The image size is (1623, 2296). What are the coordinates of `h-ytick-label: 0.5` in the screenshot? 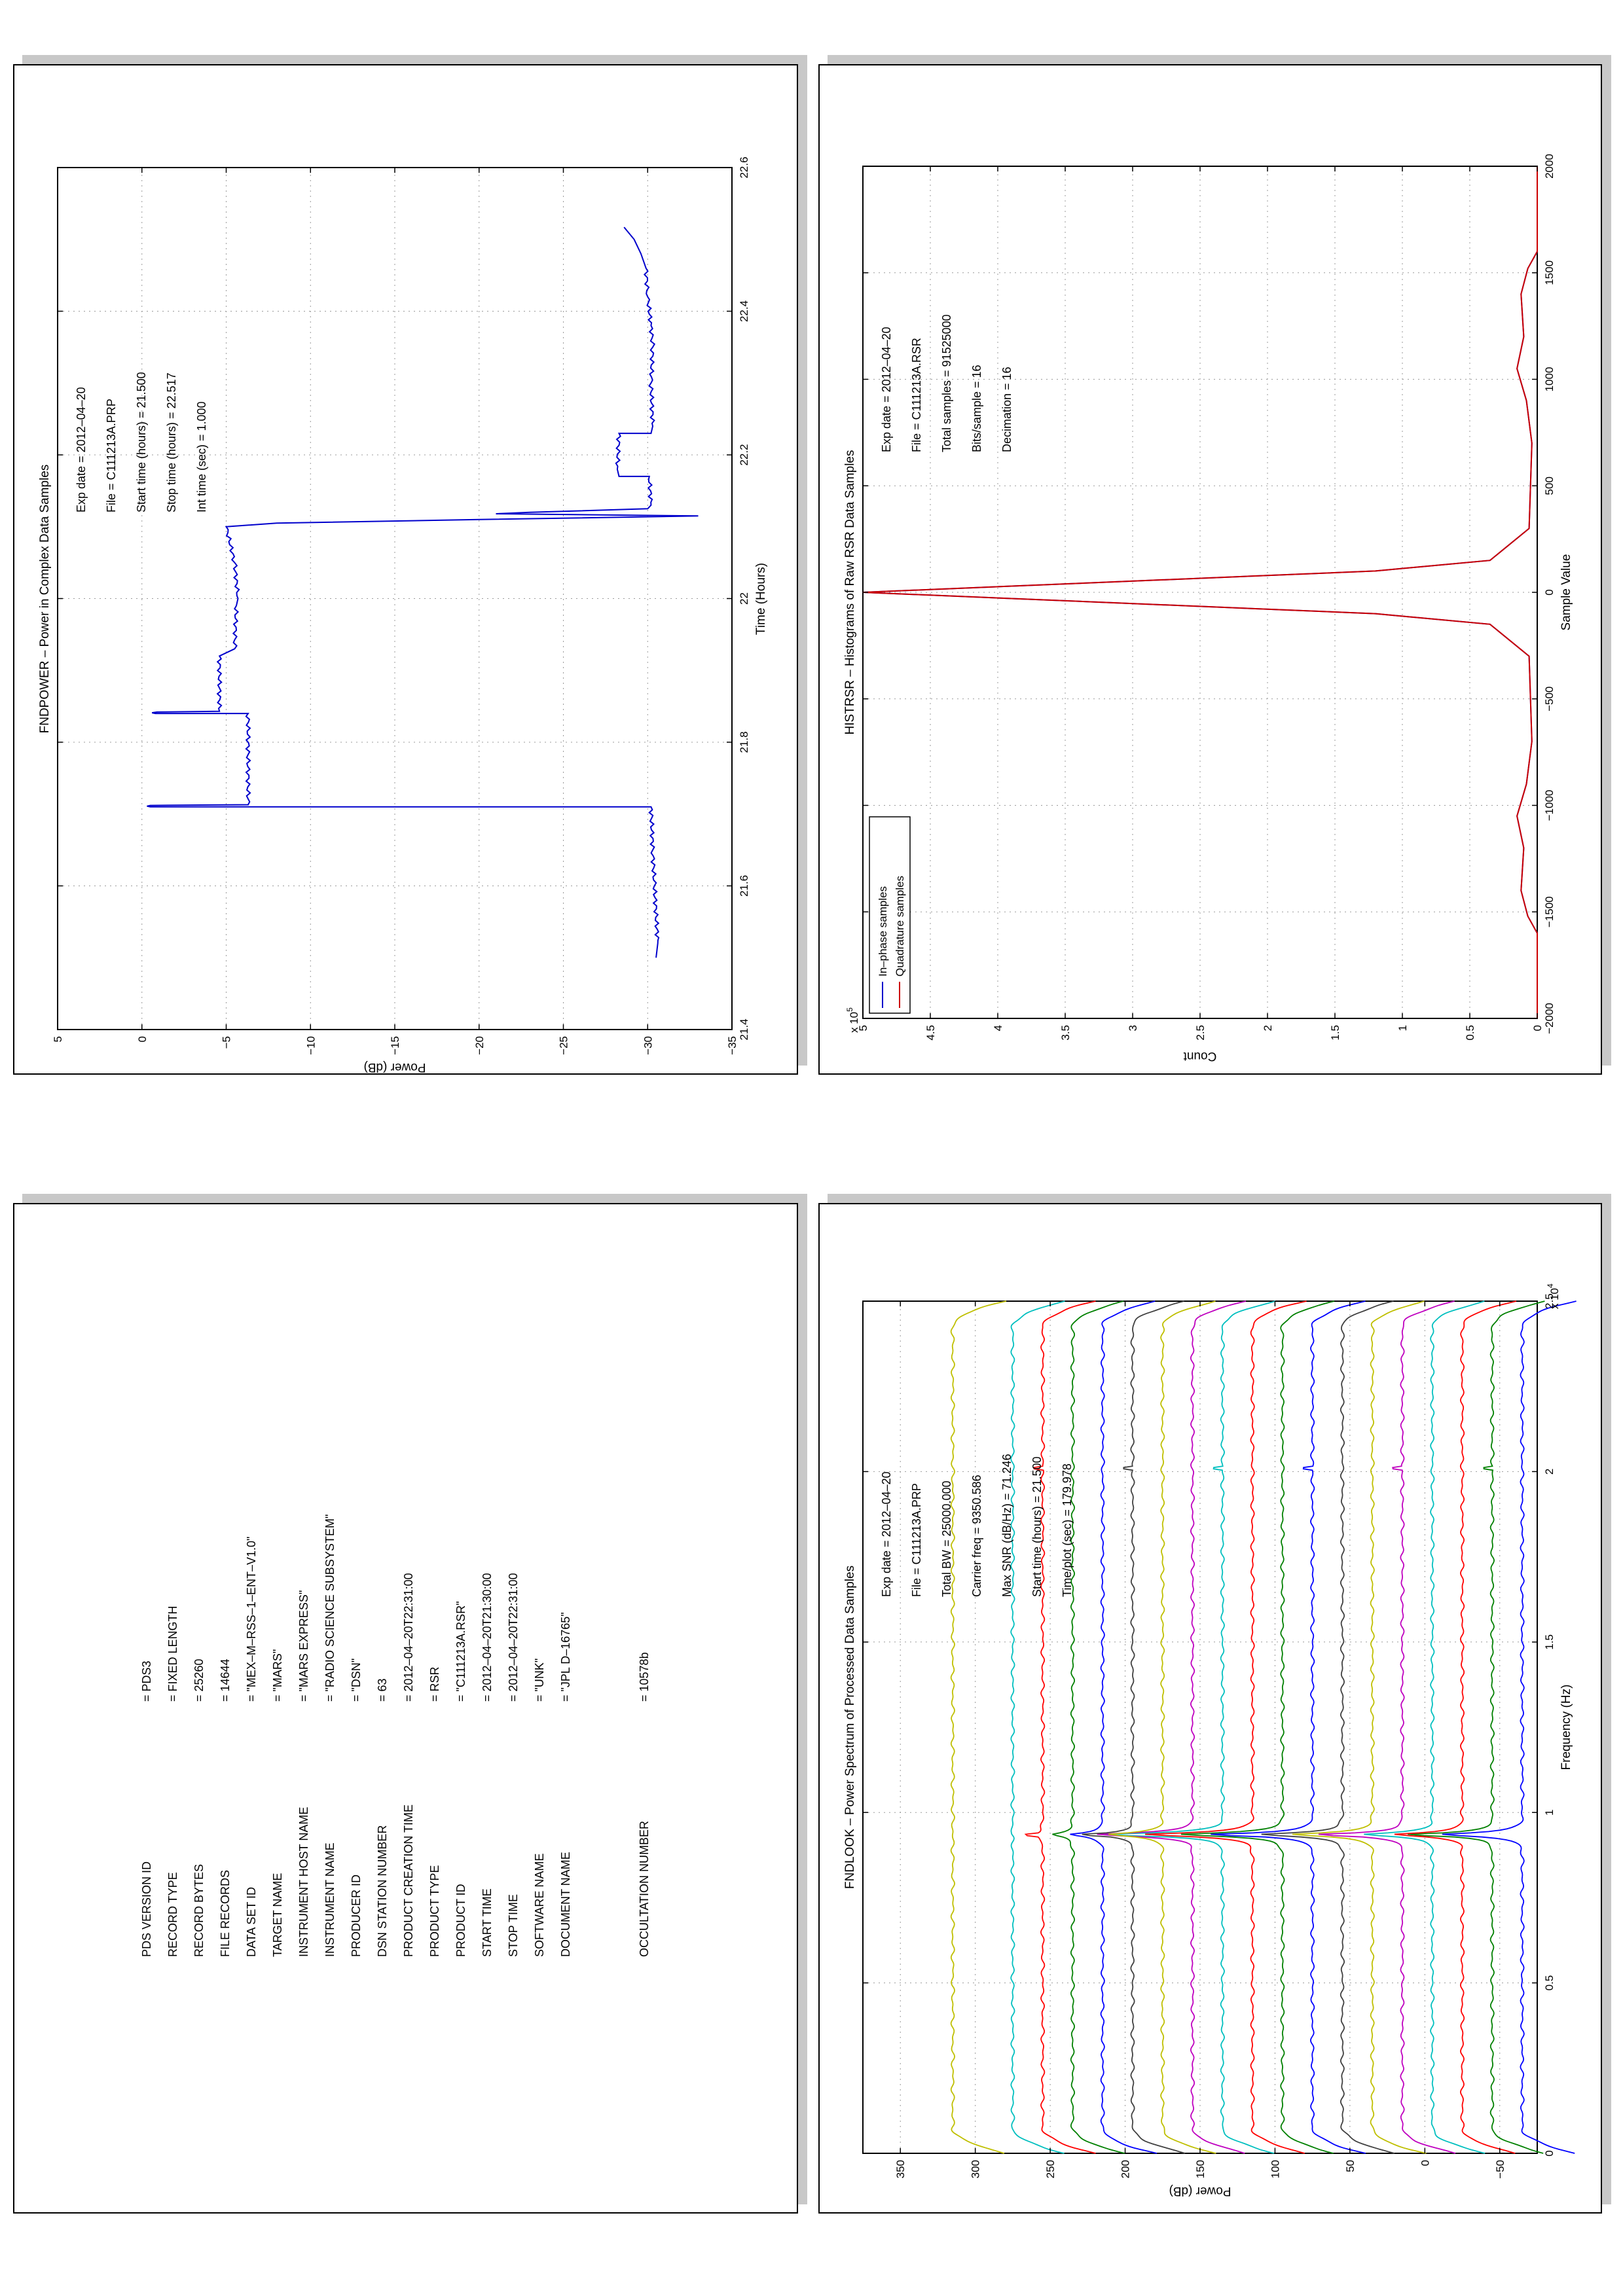 It's located at (1470, 1033).